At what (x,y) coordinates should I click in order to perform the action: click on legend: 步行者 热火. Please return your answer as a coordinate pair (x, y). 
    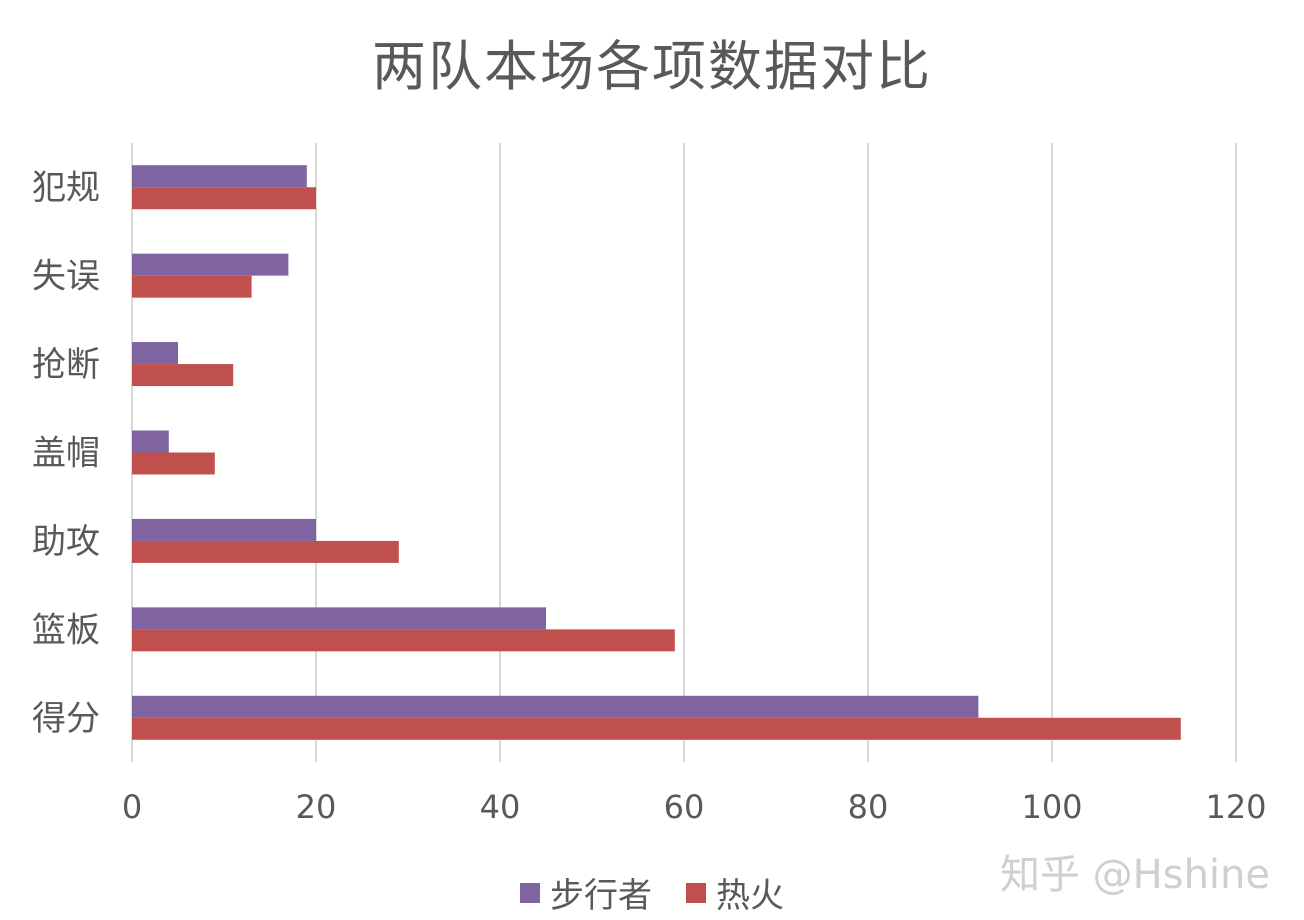
    Looking at the image, I should click on (652, 892).